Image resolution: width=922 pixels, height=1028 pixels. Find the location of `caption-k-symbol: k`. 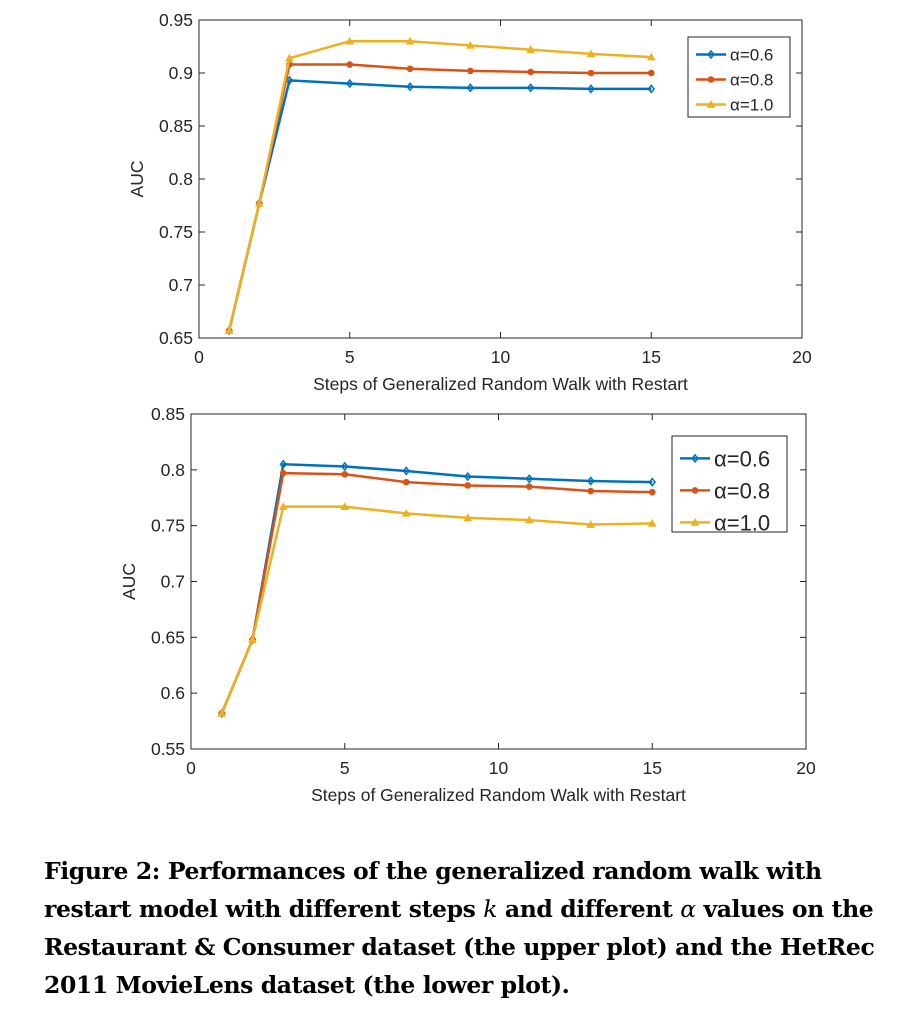

caption-k-symbol: k is located at coordinates (490, 909).